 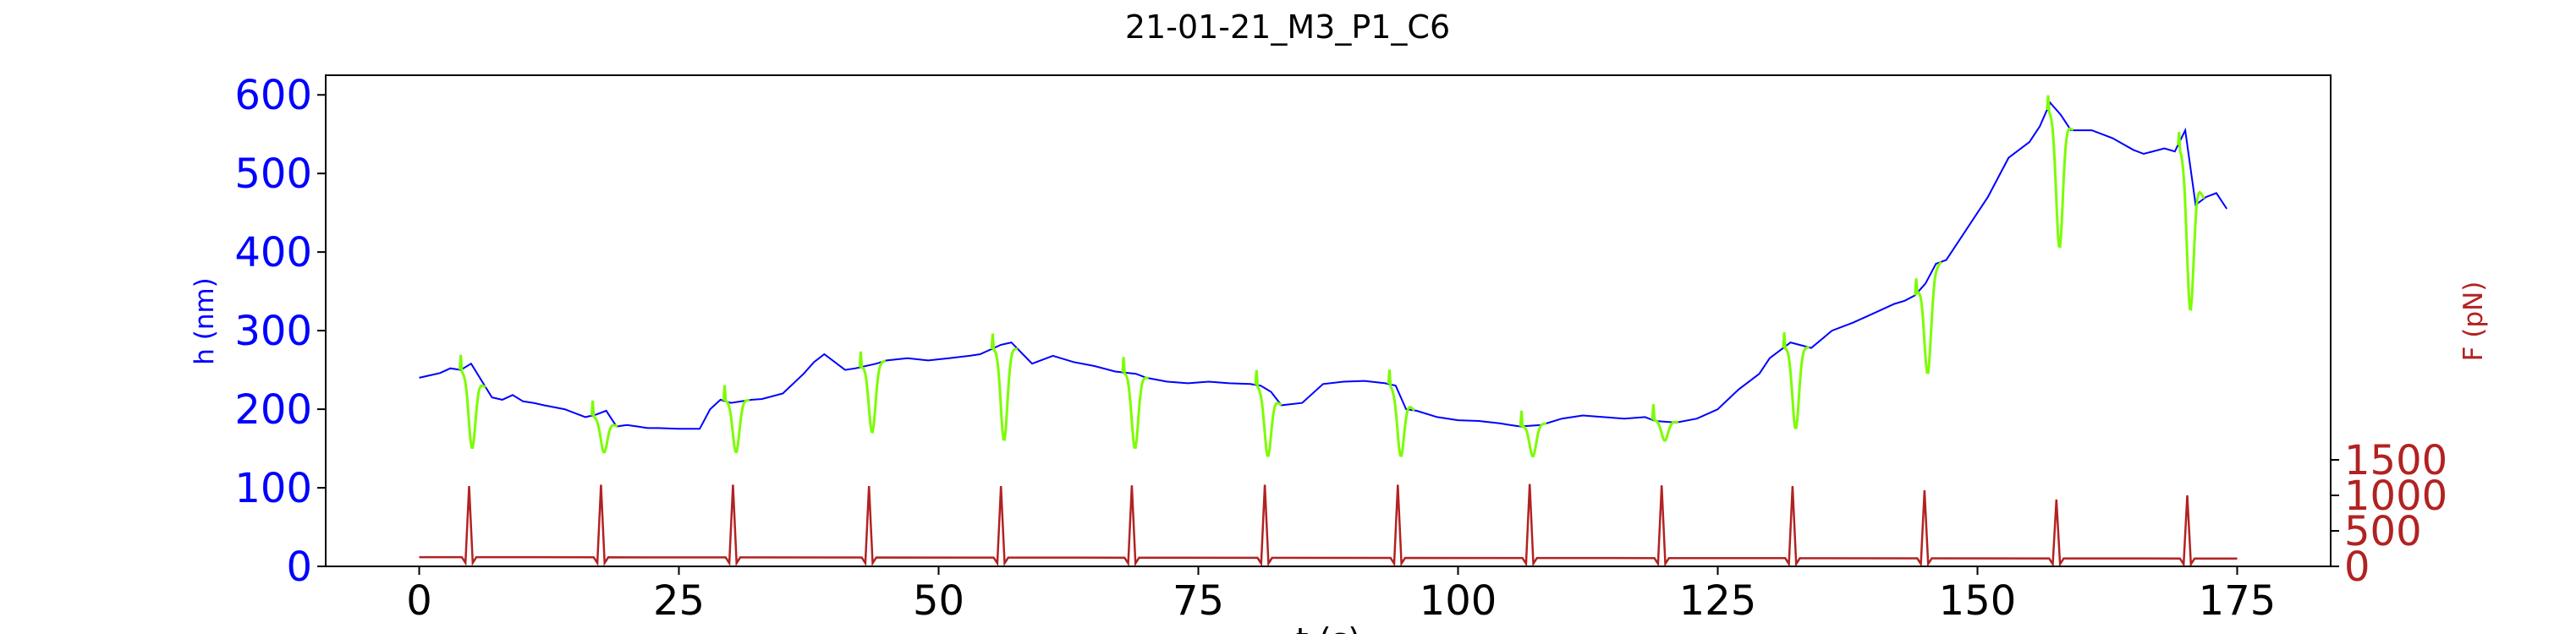 What do you see at coordinates (1328, 627) in the screenshot?
I see `x-axis-label: t (s)` at bounding box center [1328, 627].